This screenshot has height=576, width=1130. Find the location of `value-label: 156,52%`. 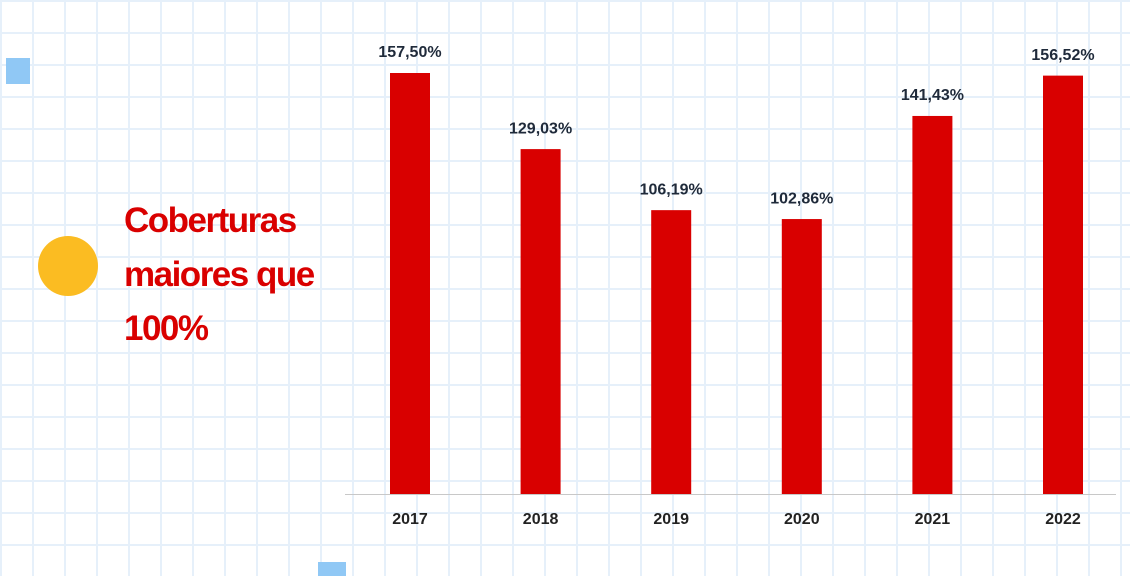

value-label: 156,52% is located at coordinates (1062, 55).